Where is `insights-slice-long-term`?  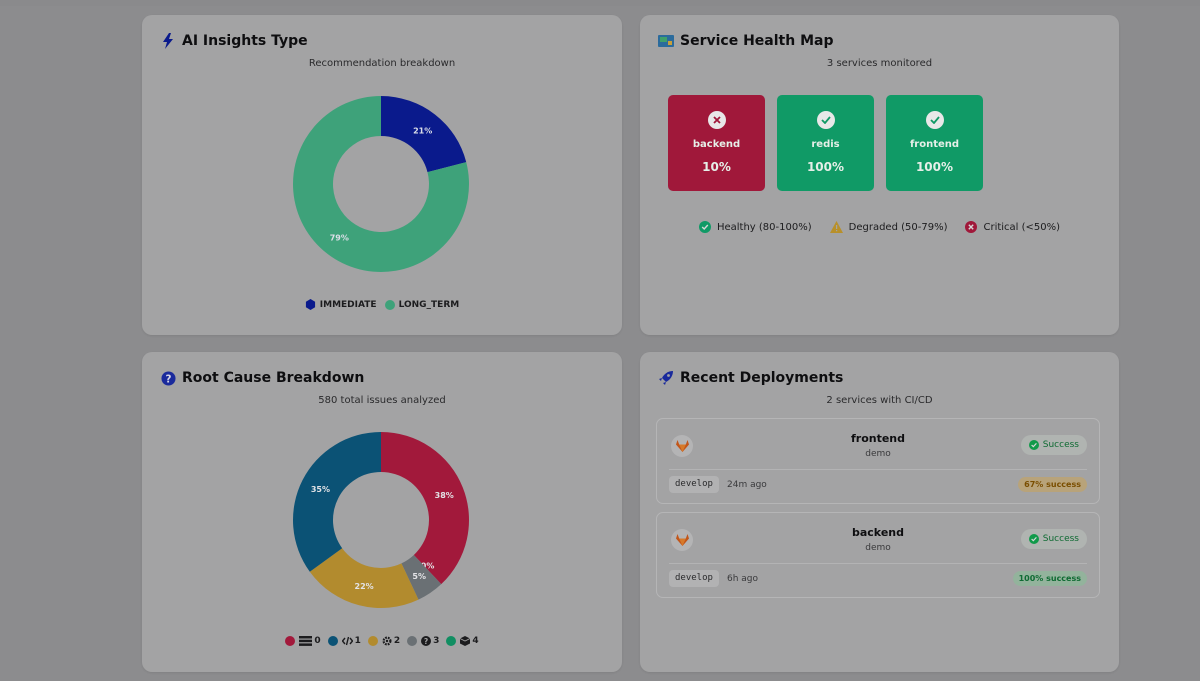 insights-slice-long-term is located at coordinates (381, 184).